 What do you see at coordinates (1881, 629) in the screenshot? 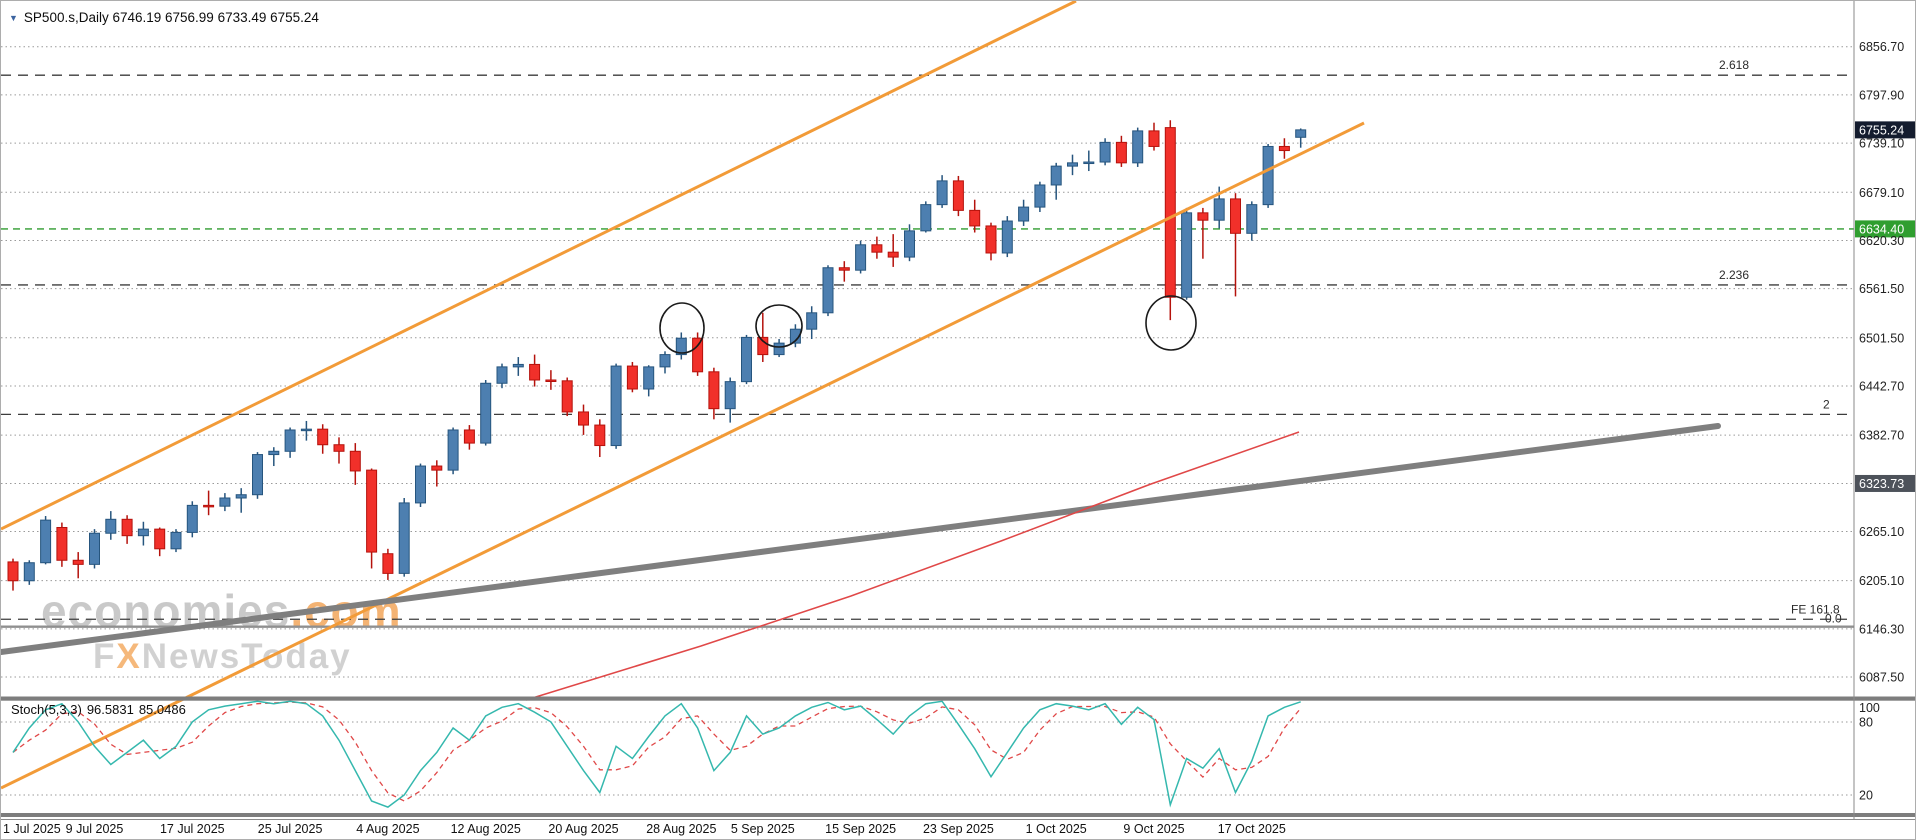
I see `price-label: 6146.30` at bounding box center [1881, 629].